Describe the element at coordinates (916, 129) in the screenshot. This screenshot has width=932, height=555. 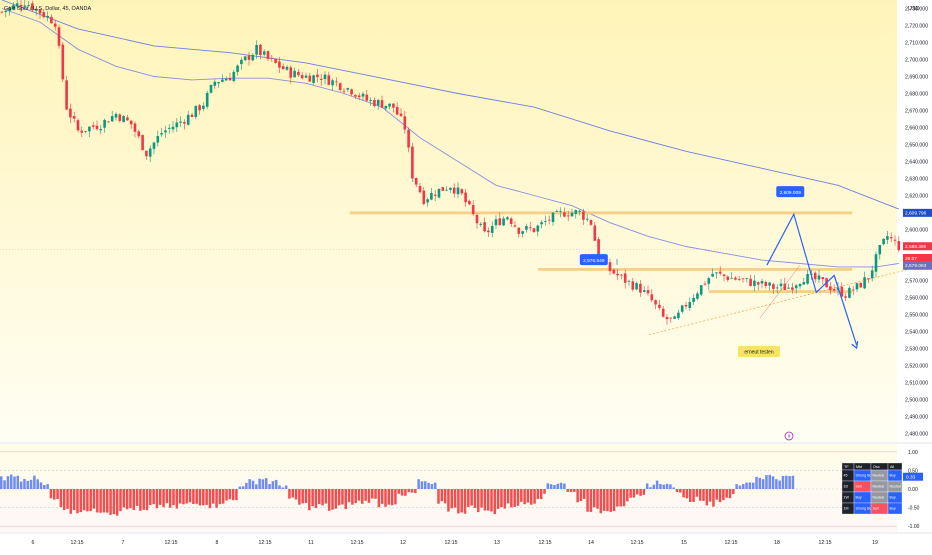
I see `price-tick-label: 2,660.000` at that location.